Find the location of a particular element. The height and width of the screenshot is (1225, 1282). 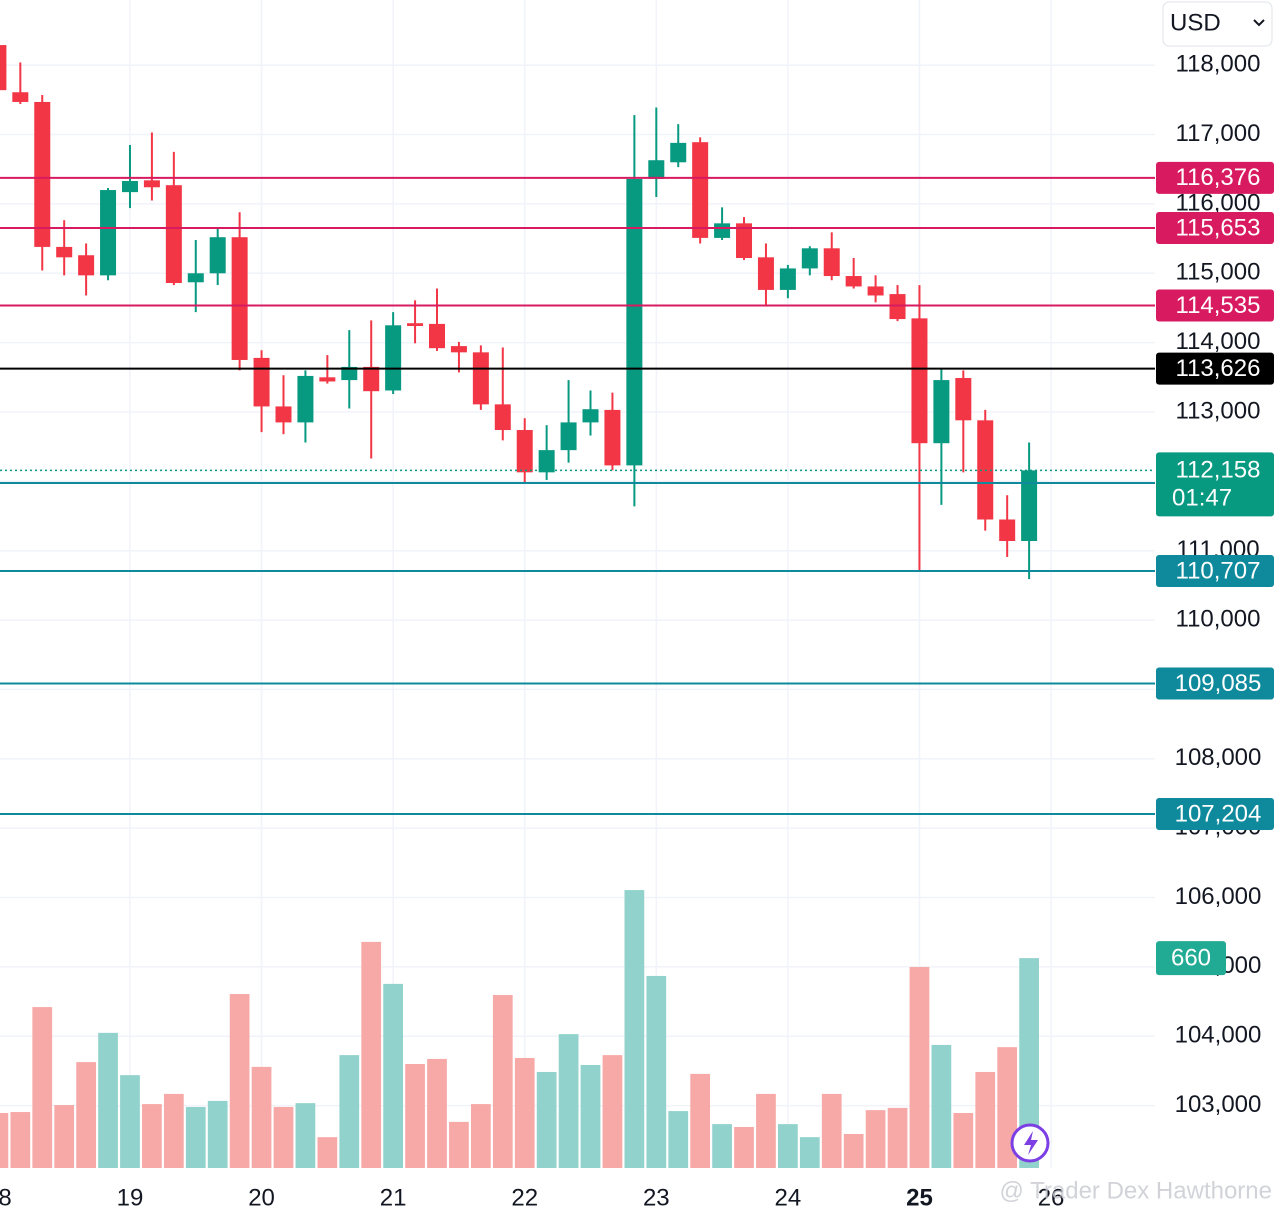

y-tick-label: 106,000 is located at coordinates (1218, 896).